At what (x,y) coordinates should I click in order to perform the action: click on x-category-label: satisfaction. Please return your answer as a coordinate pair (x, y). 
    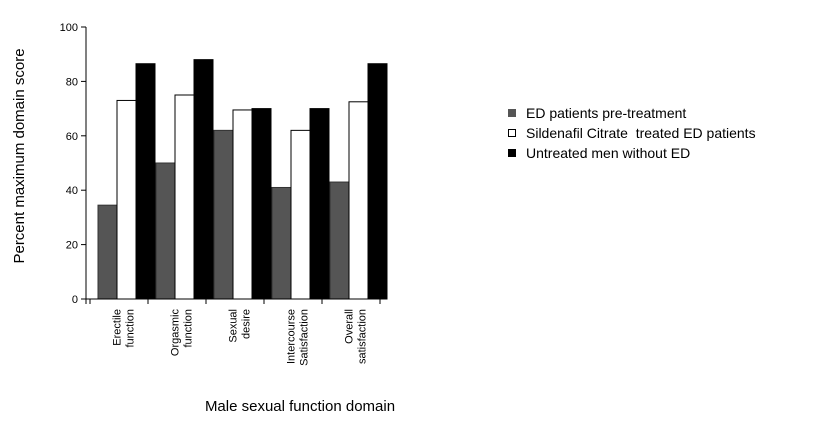
    Looking at the image, I should click on (363, 336).